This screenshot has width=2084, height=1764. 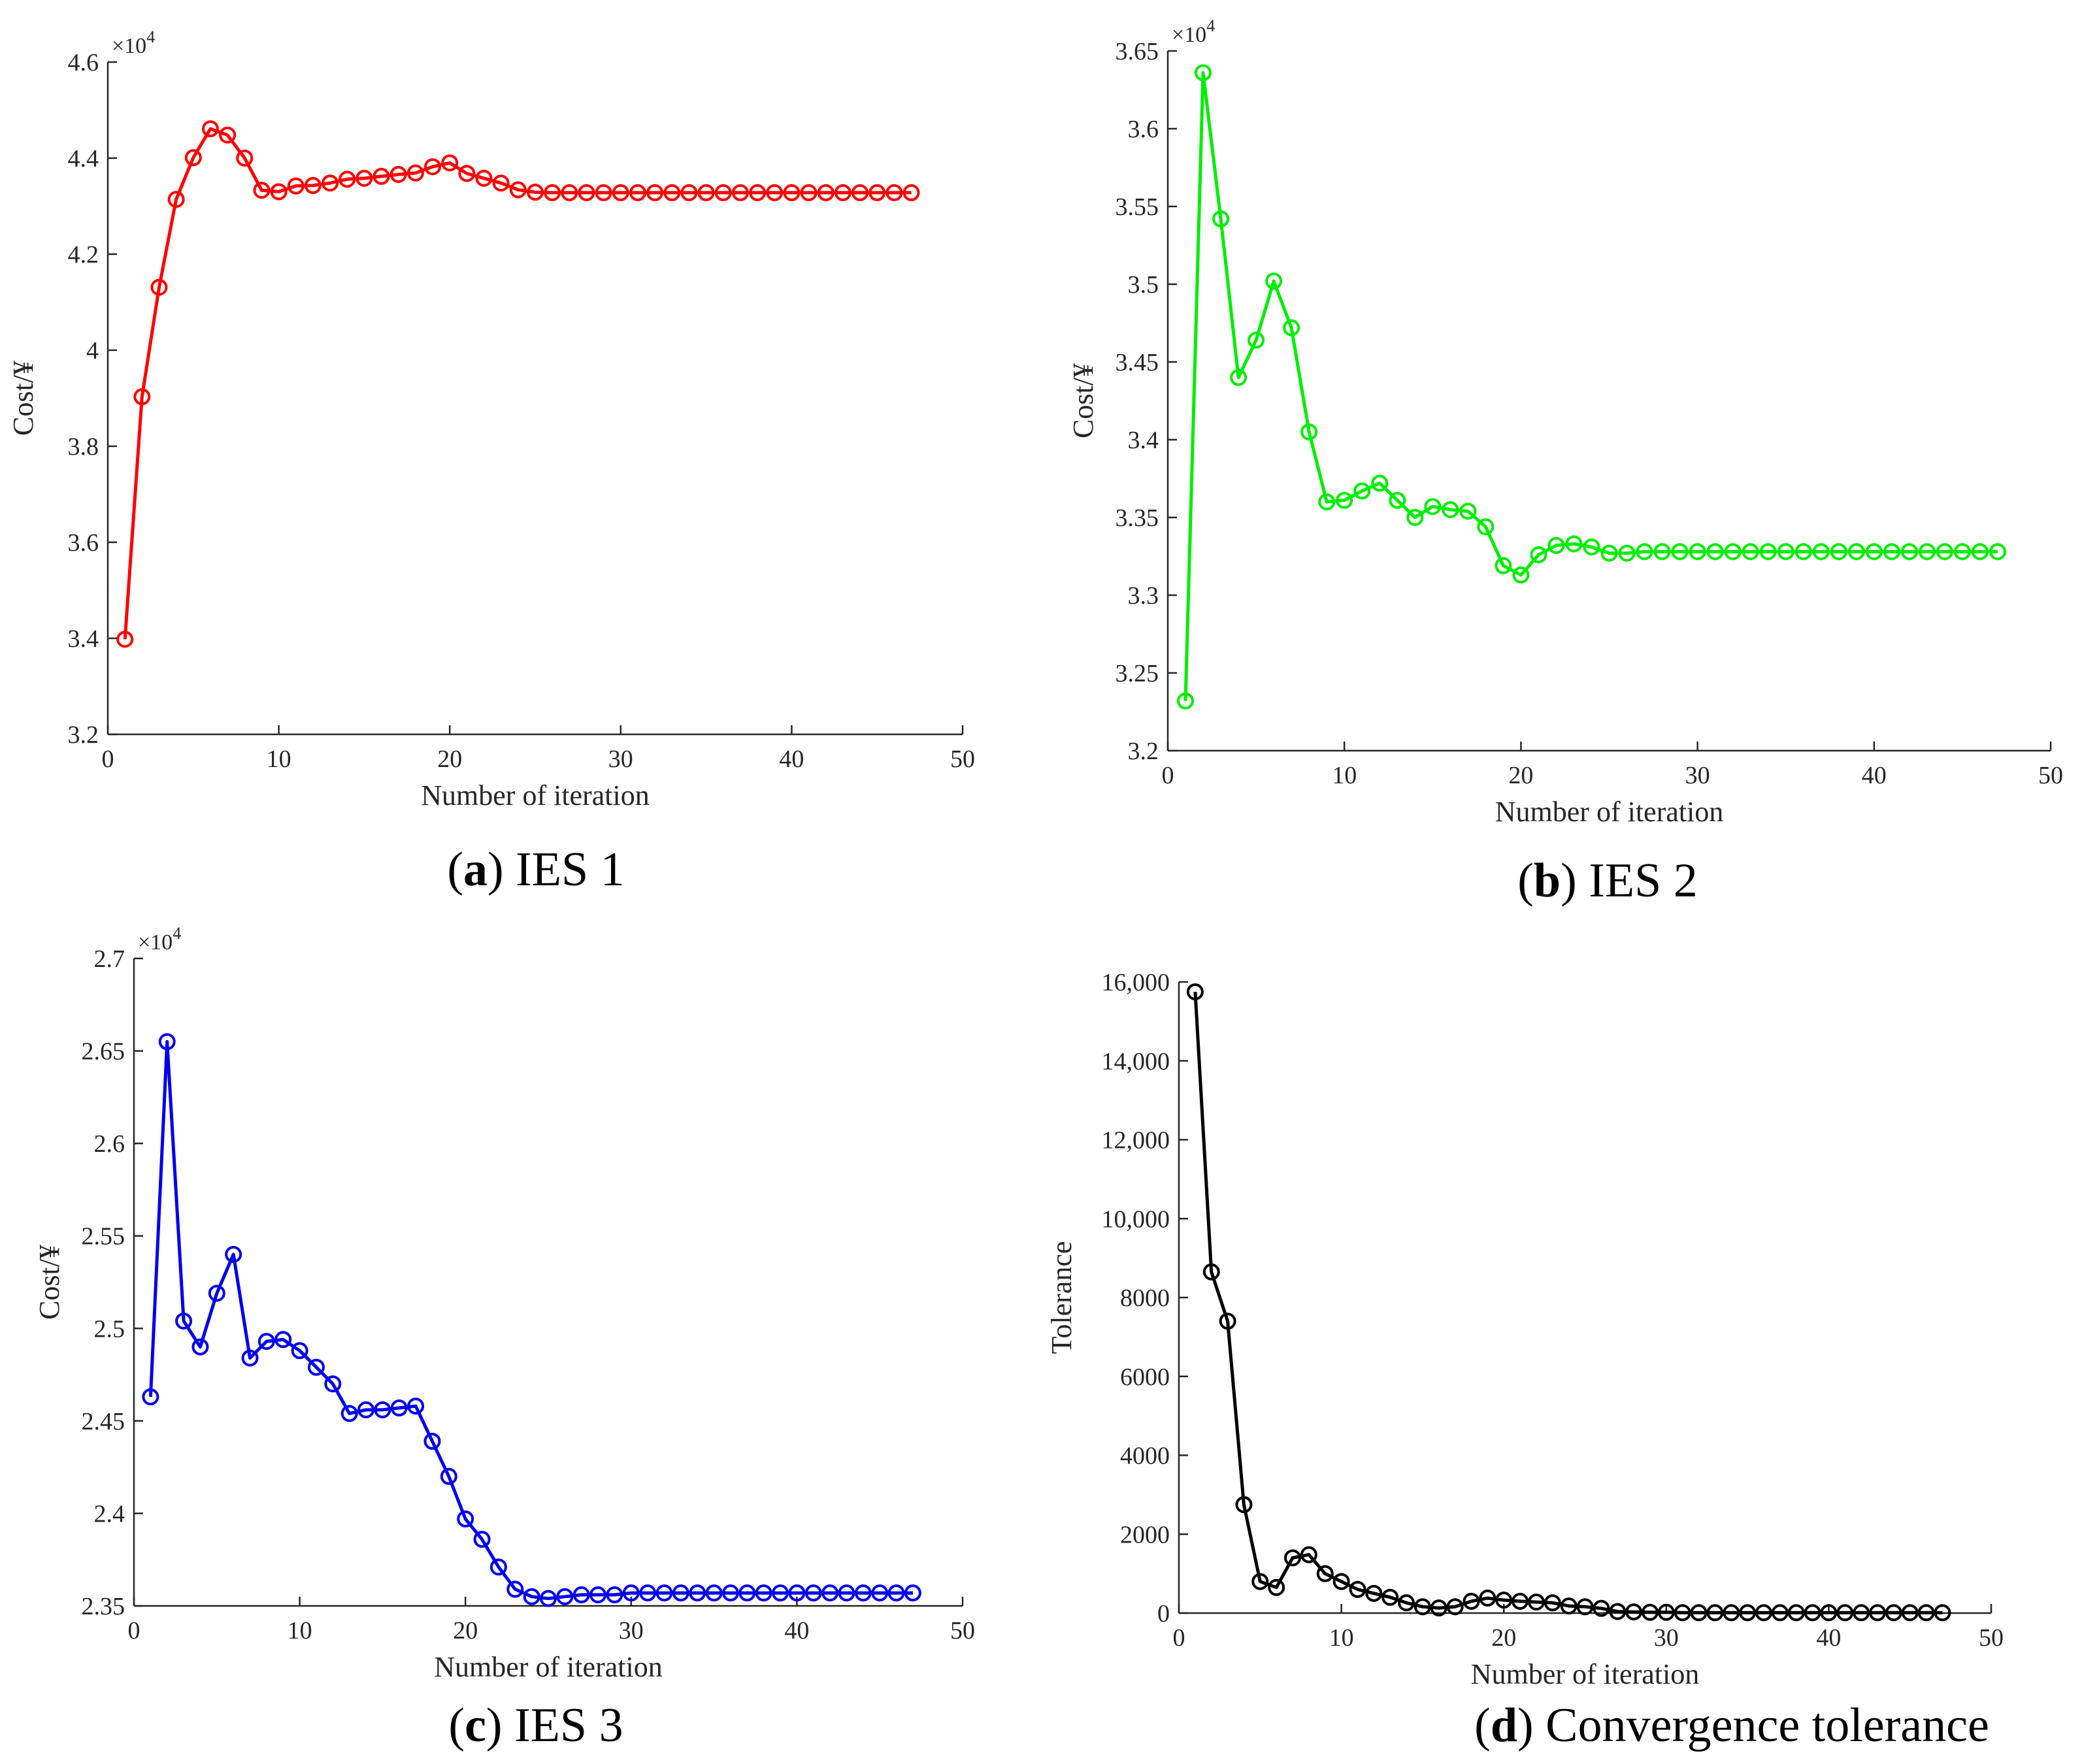 What do you see at coordinates (535, 795) in the screenshot?
I see `x-axis-label: Number of iteration` at bounding box center [535, 795].